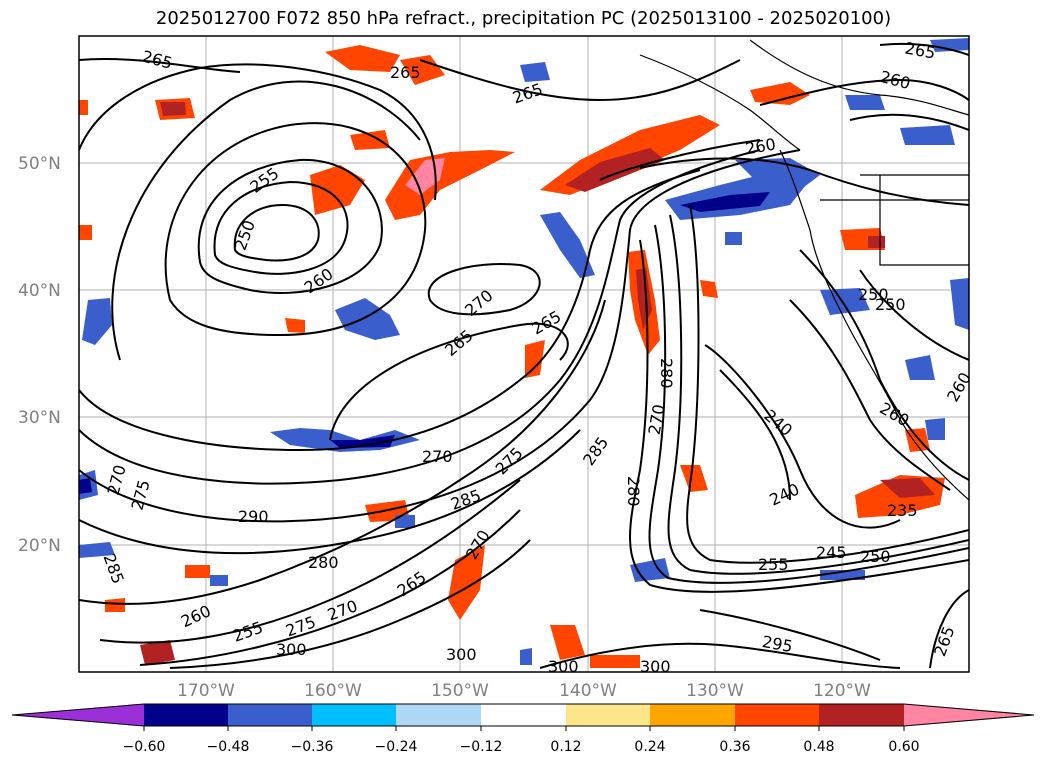 This screenshot has width=1047, height=765. Describe the element at coordinates (396, 747) in the screenshot. I see `colorbar-tick-label: −0.24` at that location.